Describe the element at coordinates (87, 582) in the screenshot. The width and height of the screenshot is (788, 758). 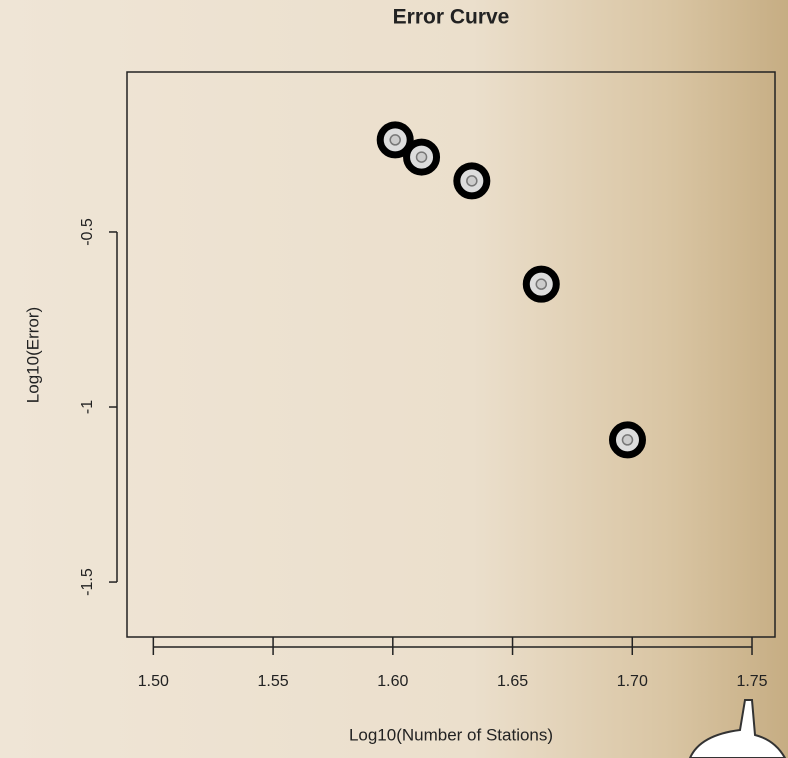
I see `y-tick-label: -1.5` at that location.